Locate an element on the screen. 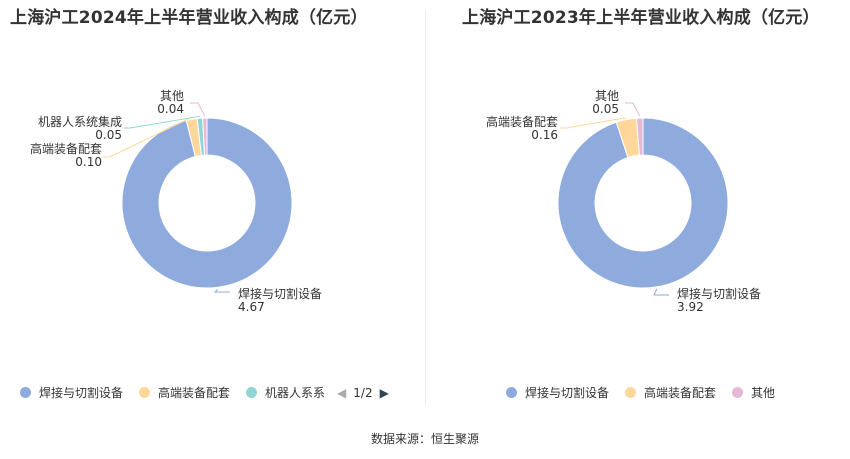 Image resolution: width=850 pixels, height=459 pixels. chart-title-2024: 上海沪工2024年上半年营业收入构成（亿元） is located at coordinates (189, 18).